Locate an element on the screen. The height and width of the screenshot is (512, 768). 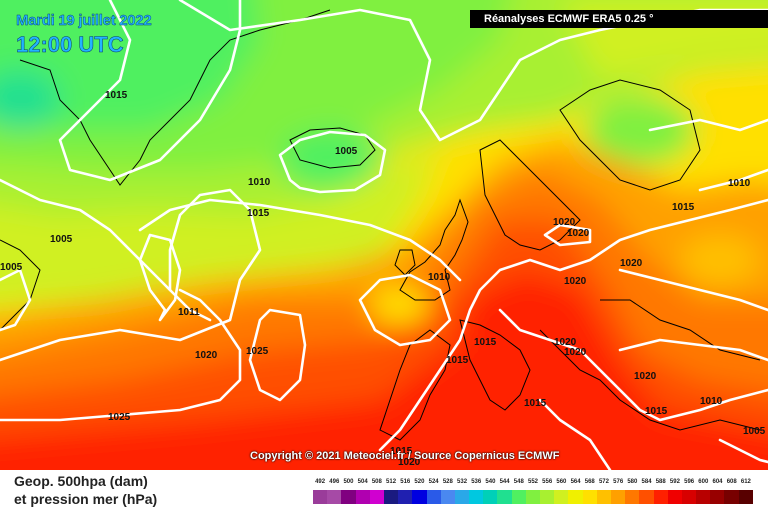
colorbar-label: 608 is located at coordinates (731, 482).